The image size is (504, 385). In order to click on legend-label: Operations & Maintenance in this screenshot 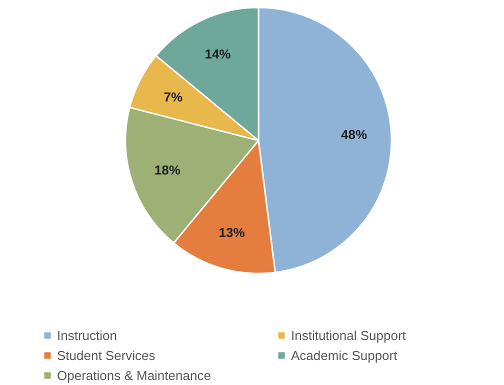, I will do `click(134, 375)`.